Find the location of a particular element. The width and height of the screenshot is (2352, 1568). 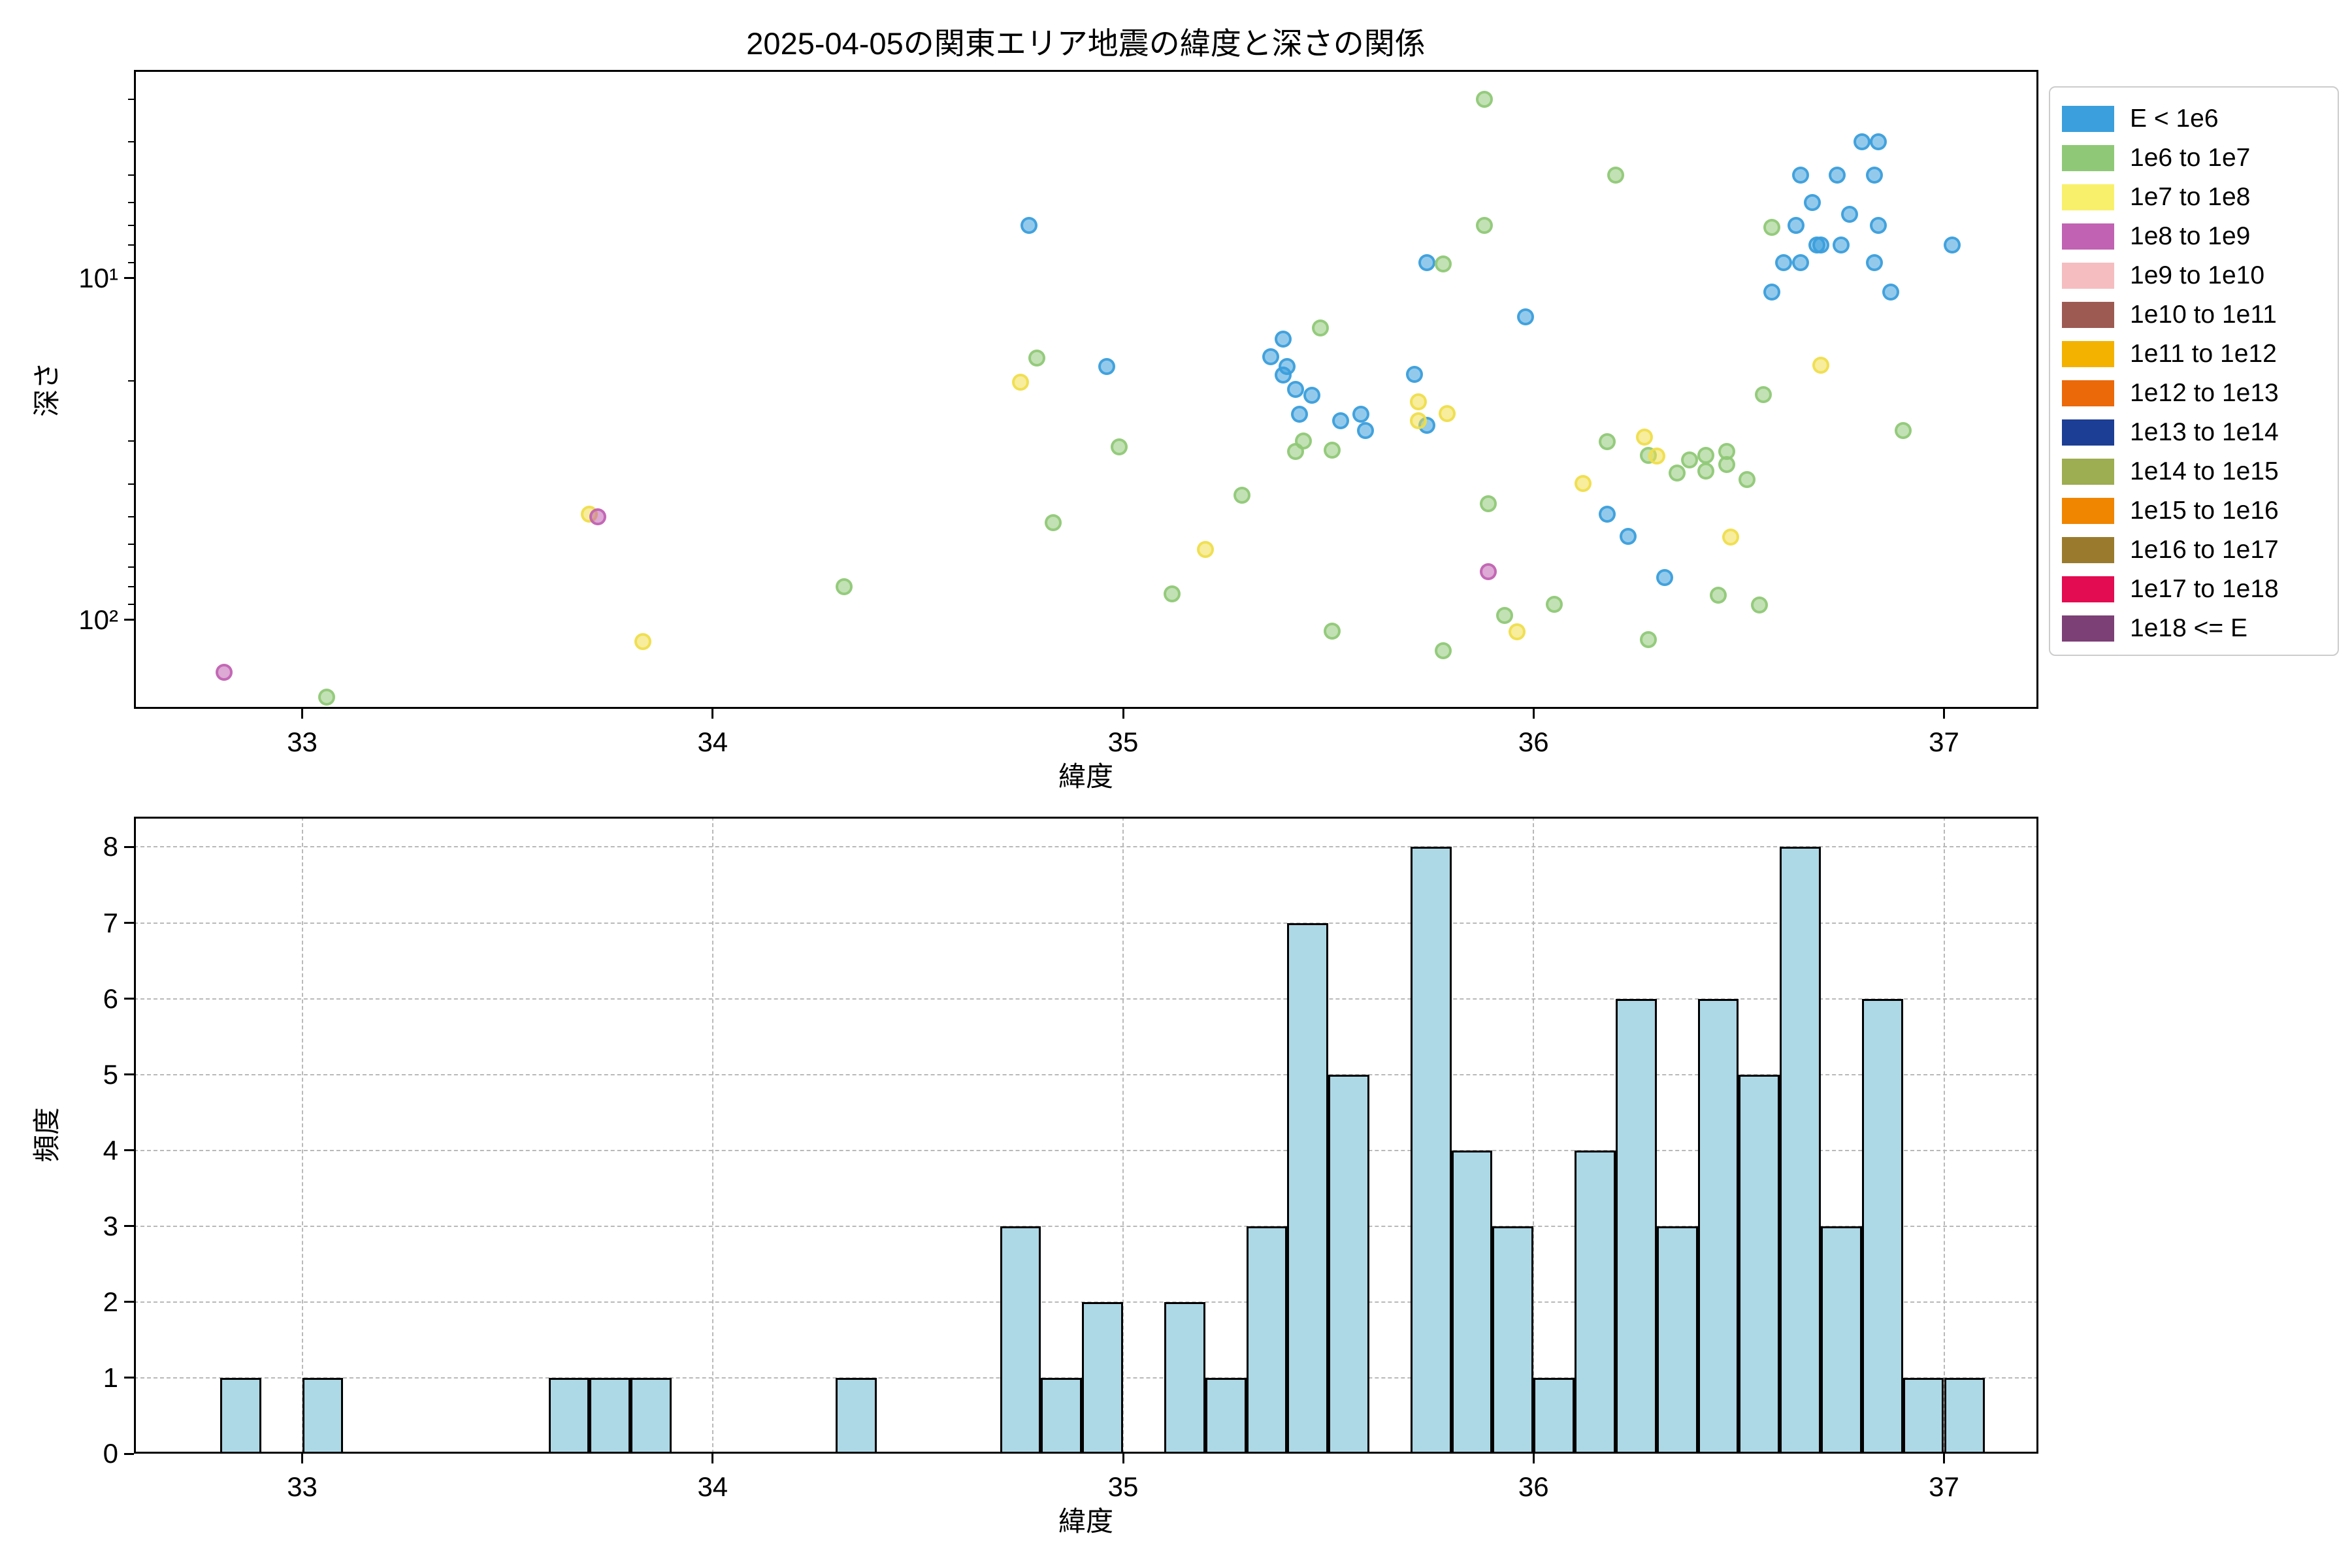

legend-item: 1e6 to 1e7 is located at coordinates (2194, 158).